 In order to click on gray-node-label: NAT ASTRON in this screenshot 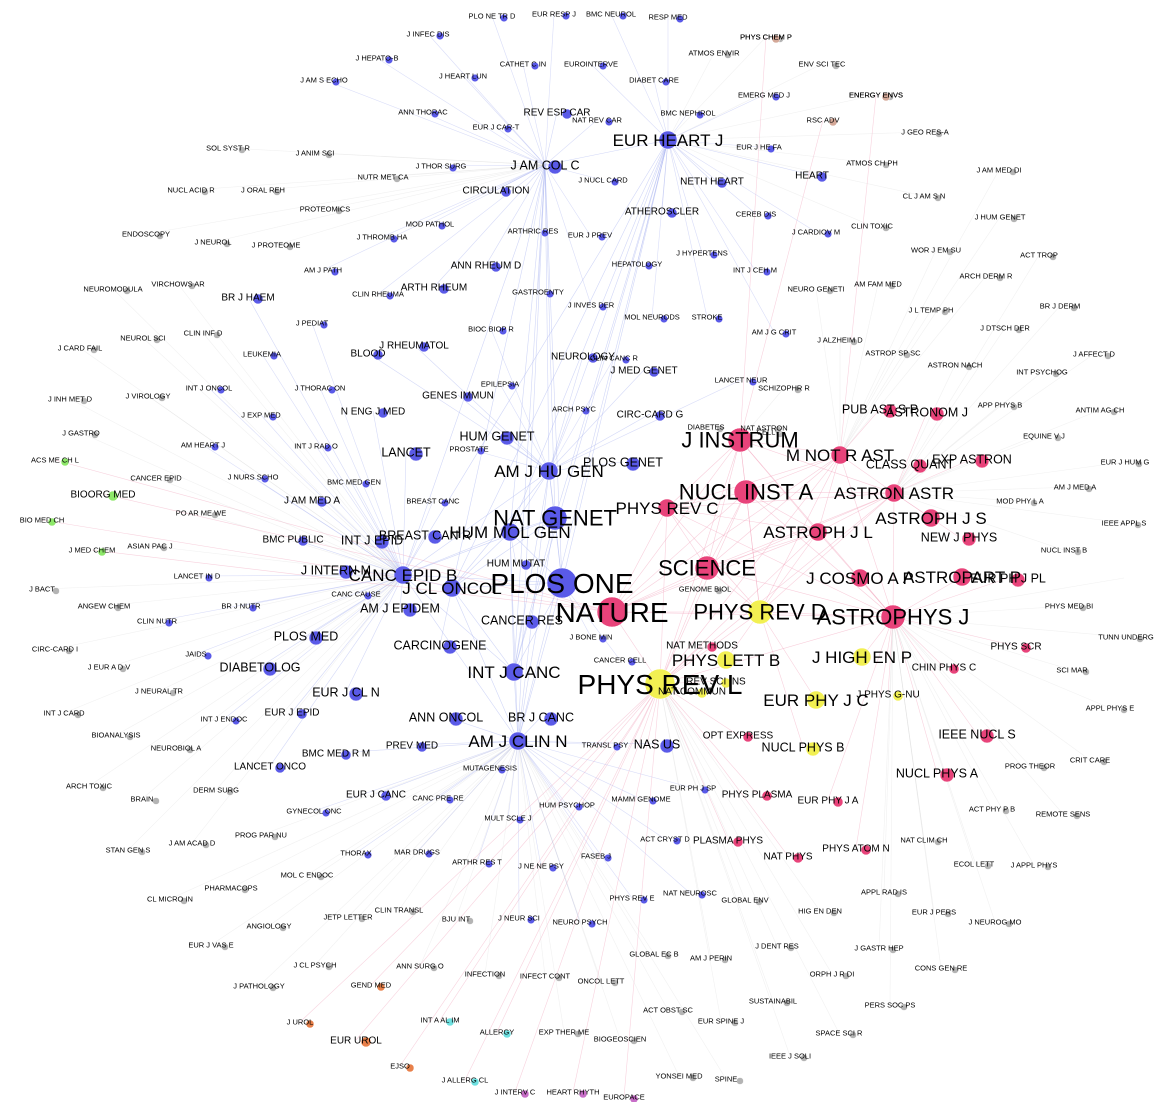, I will do `click(763, 428)`.